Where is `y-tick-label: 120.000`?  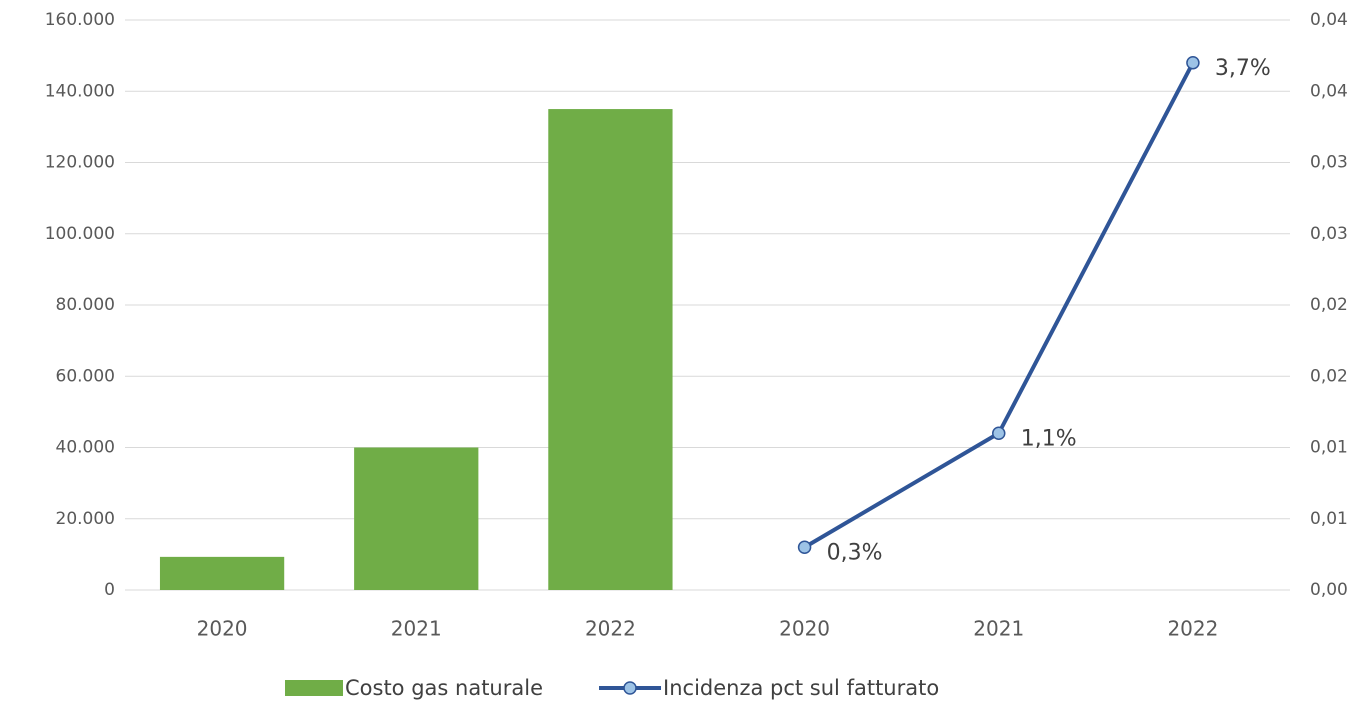 y-tick-label: 120.000 is located at coordinates (80, 163).